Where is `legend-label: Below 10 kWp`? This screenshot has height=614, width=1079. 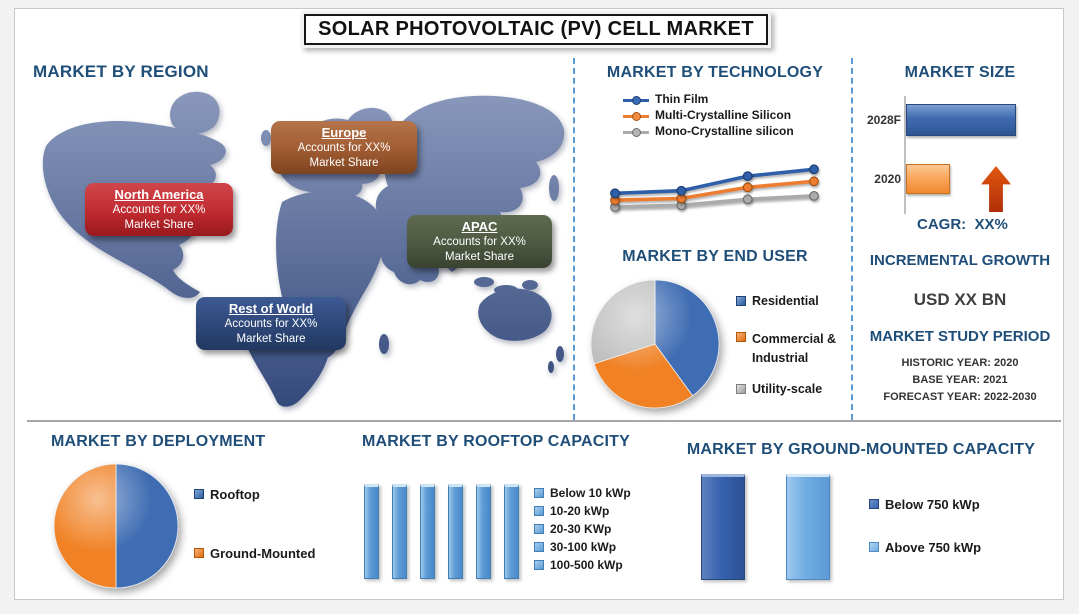
legend-label: Below 10 kWp is located at coordinates (590, 493).